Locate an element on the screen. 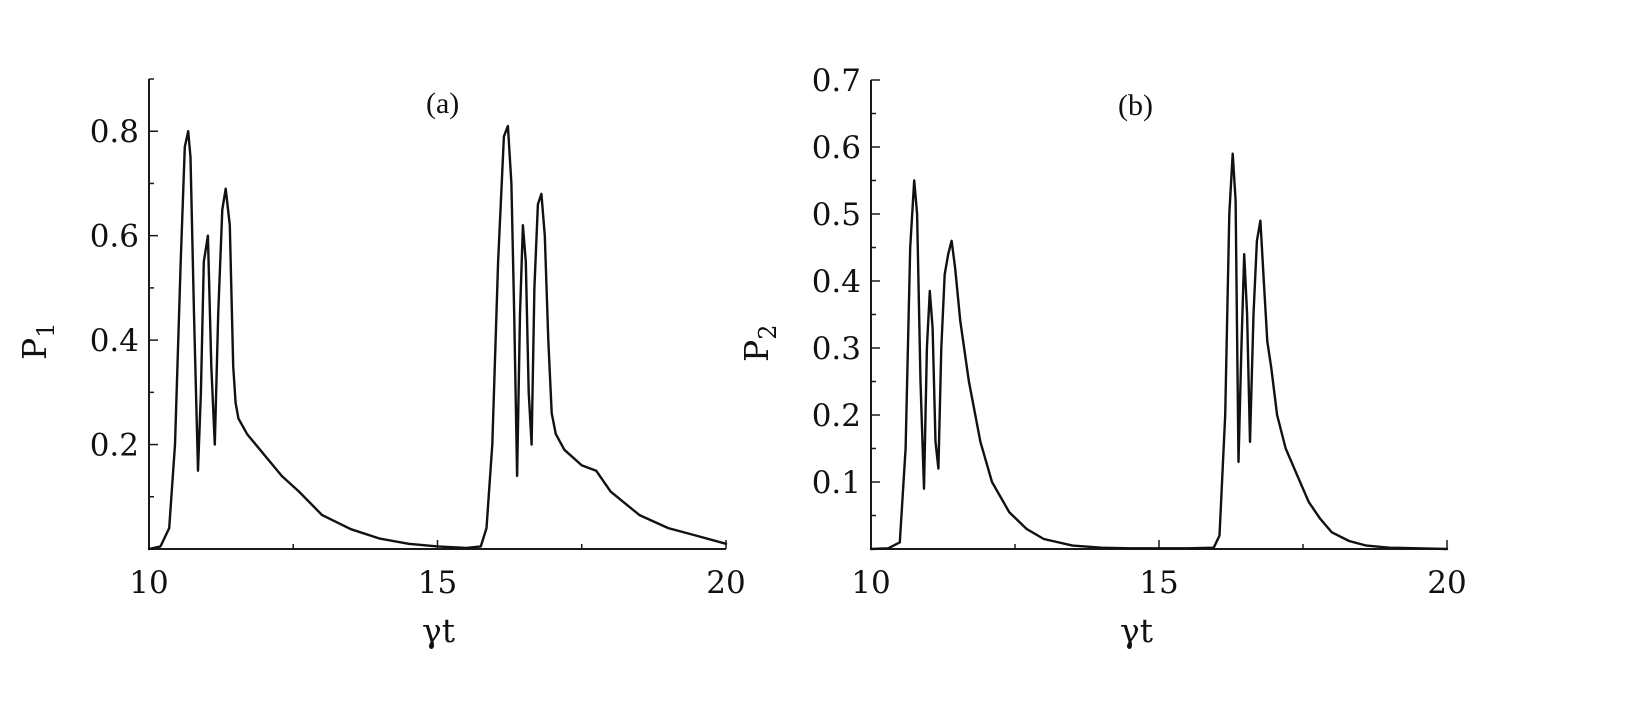  svg-text: P2 is located at coordinates (759, 344).